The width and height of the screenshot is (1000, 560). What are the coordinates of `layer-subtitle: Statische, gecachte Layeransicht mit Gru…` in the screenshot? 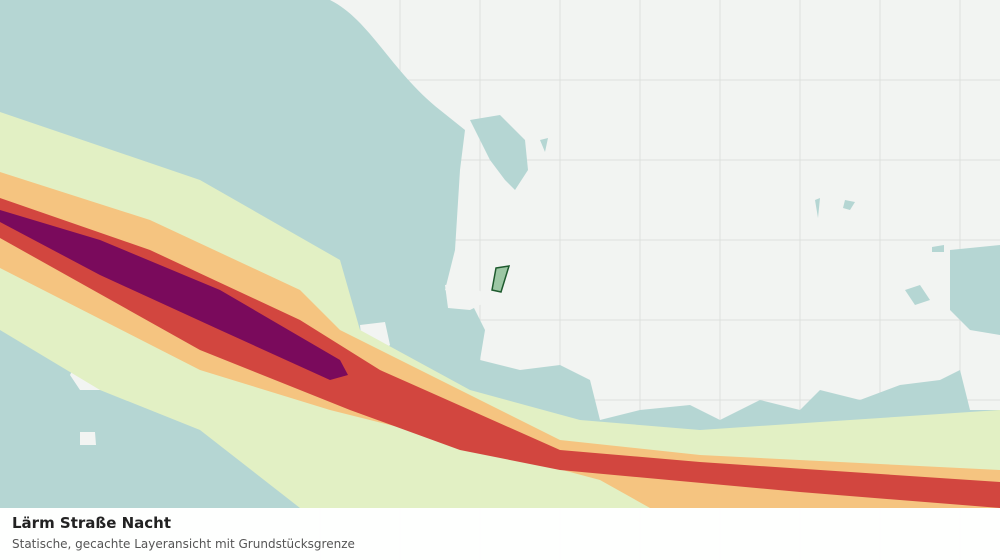 It's located at (183, 544).